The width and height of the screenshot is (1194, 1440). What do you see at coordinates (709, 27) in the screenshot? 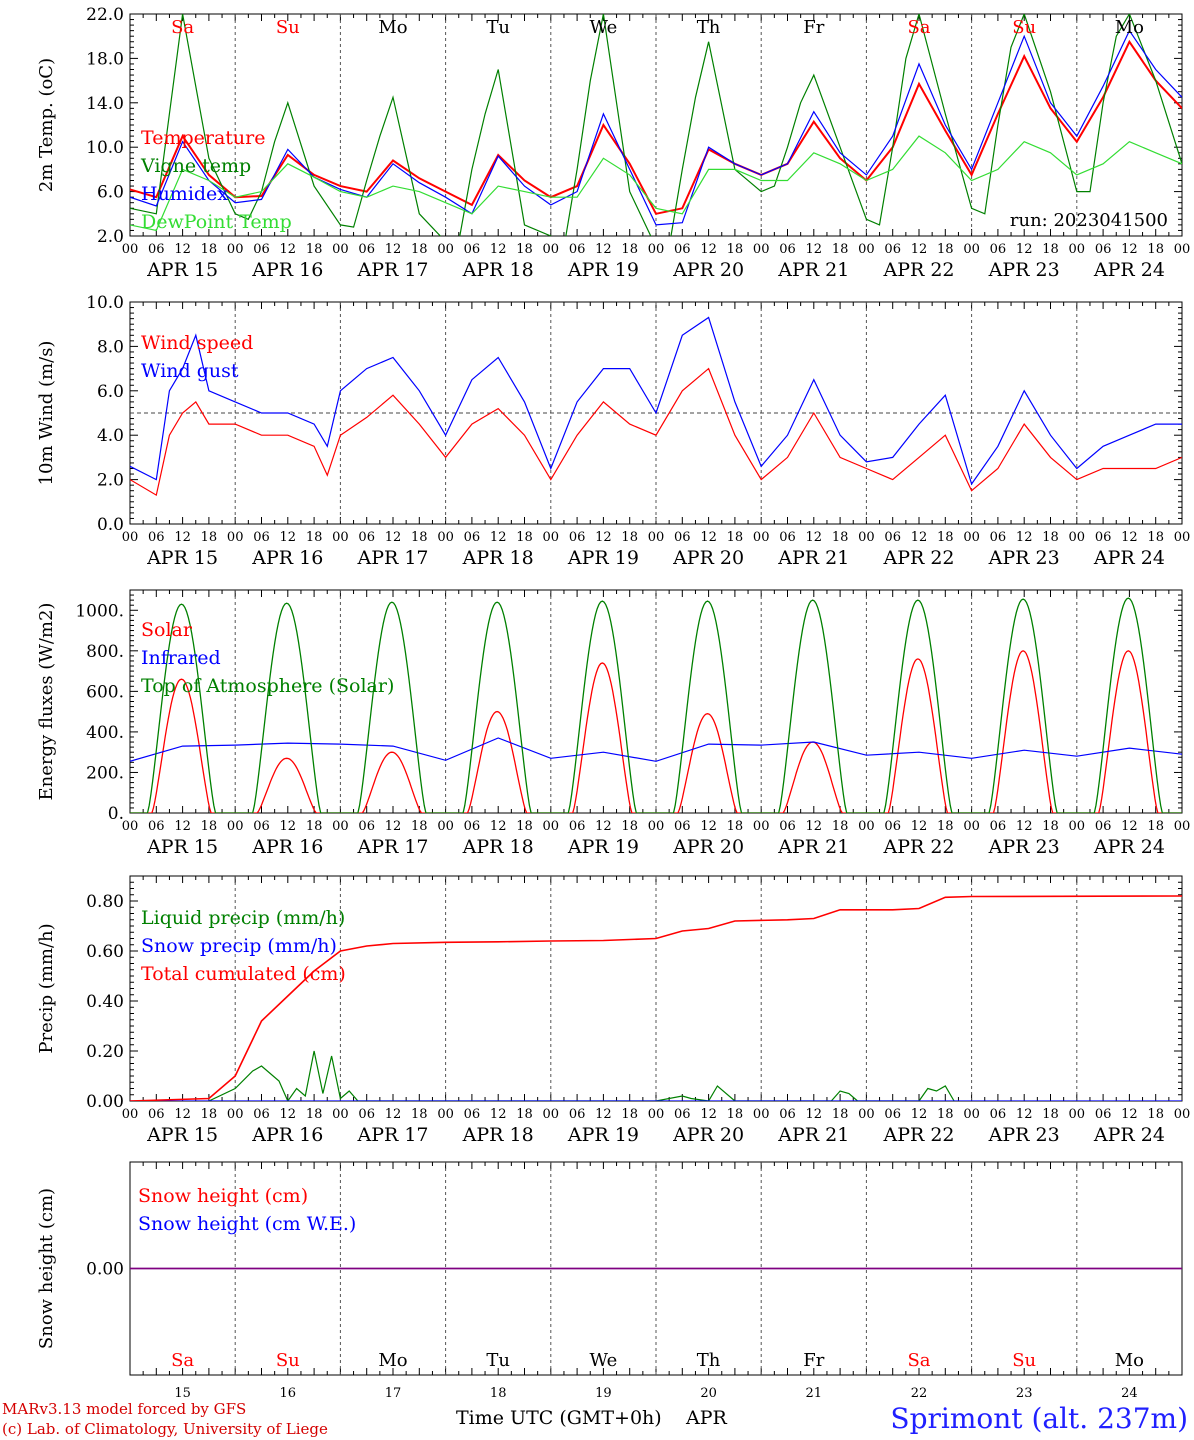
I see `day-abbr-label: Th` at bounding box center [709, 27].